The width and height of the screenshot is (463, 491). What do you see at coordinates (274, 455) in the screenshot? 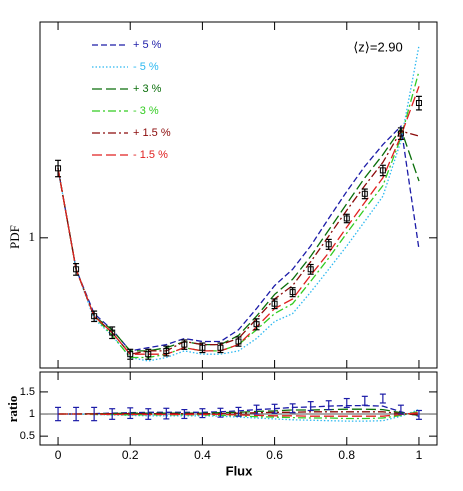
I see `x-tick-label: 0.6` at bounding box center [274, 455].